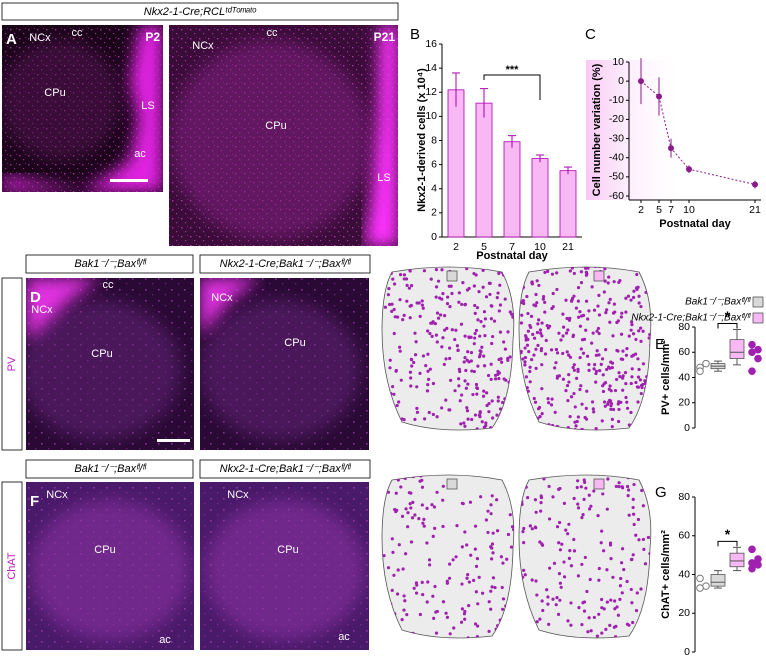  I want to click on label: NCx, so click(42, 310).